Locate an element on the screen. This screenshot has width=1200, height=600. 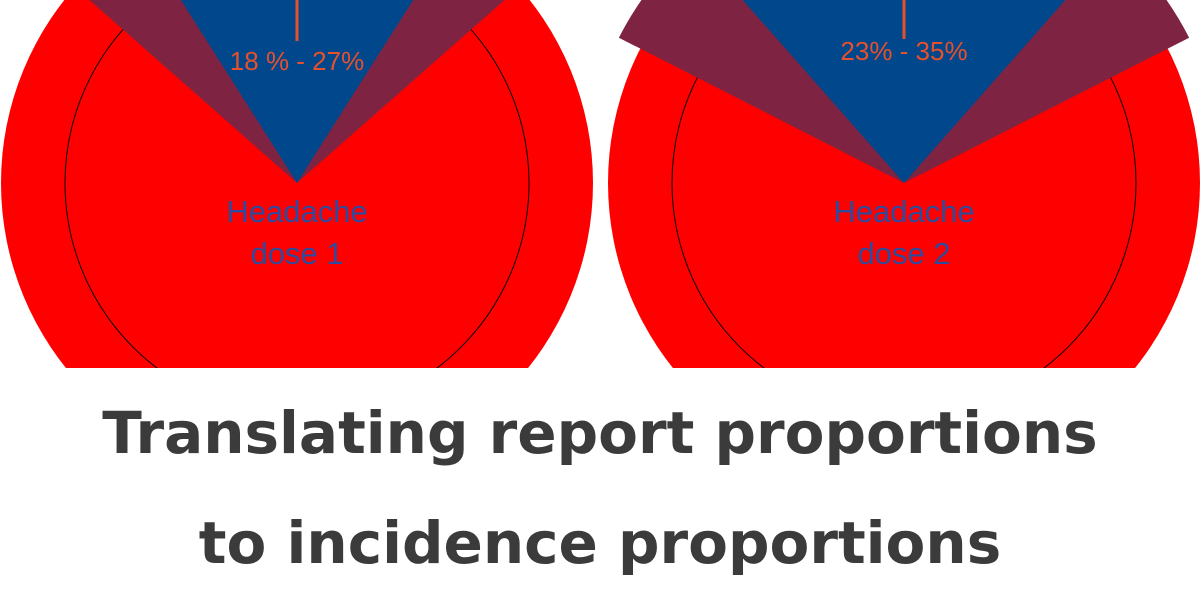
chart-name-1-line-2: dose 1 is located at coordinates (296, 253).